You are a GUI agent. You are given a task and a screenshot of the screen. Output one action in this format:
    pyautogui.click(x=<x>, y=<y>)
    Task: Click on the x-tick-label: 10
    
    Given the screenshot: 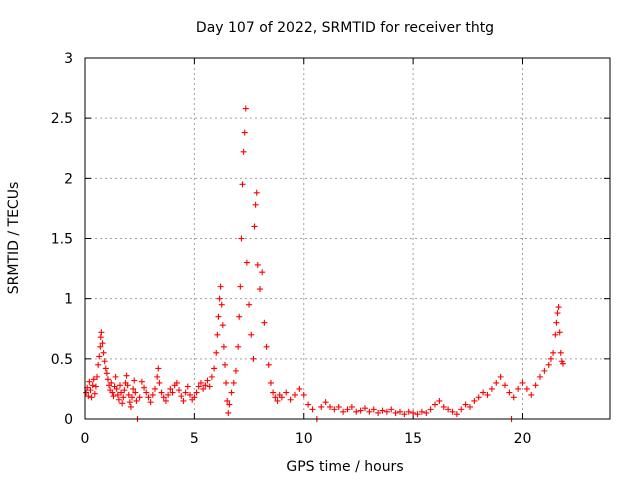 What is the action you would take?
    pyautogui.click(x=304, y=439)
    